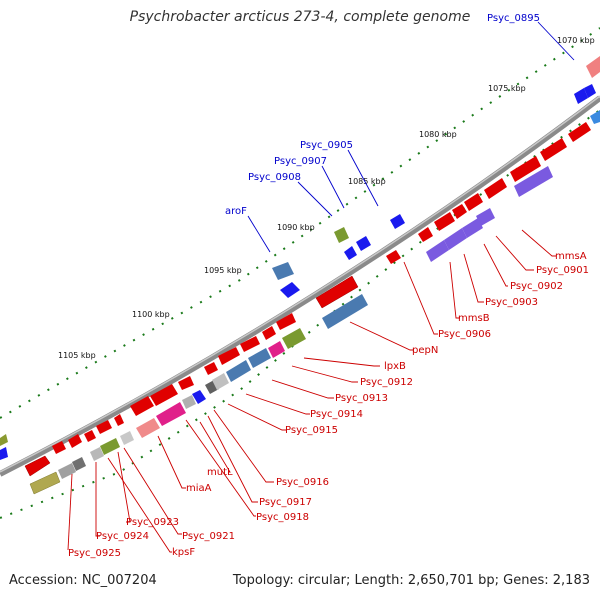 This screenshot has height=600, width=600. What do you see at coordinates (562, 270) in the screenshot?
I see `gene-label-red: Psyc_0901` at bounding box center [562, 270].